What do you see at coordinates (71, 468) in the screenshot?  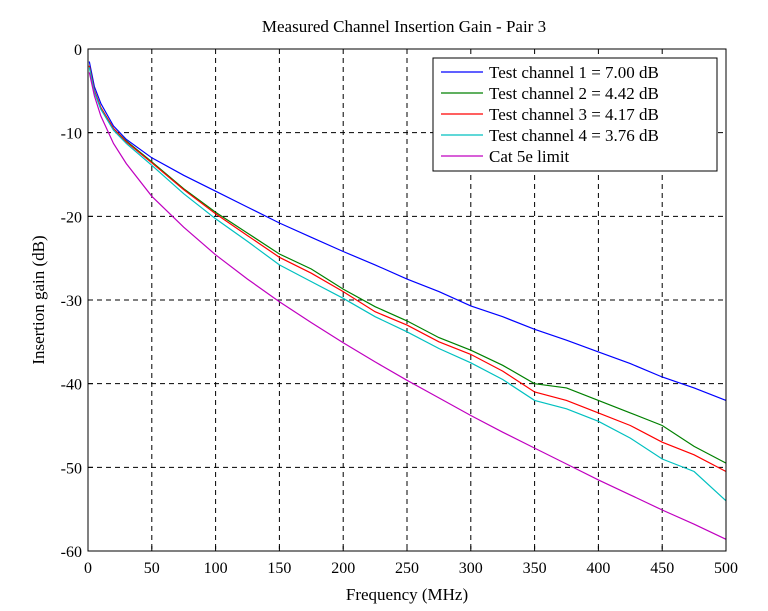 I see `y-tick-label: -50` at bounding box center [71, 468].